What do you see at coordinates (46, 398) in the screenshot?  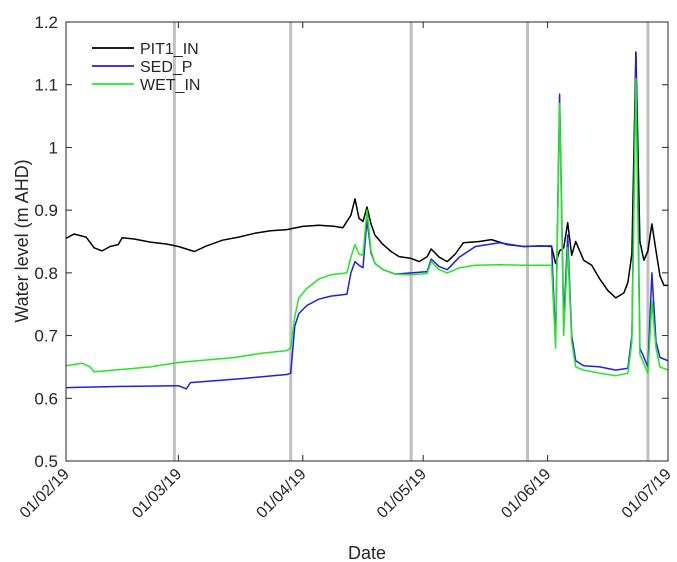 I see `y-tick-label: 0.6` at bounding box center [46, 398].